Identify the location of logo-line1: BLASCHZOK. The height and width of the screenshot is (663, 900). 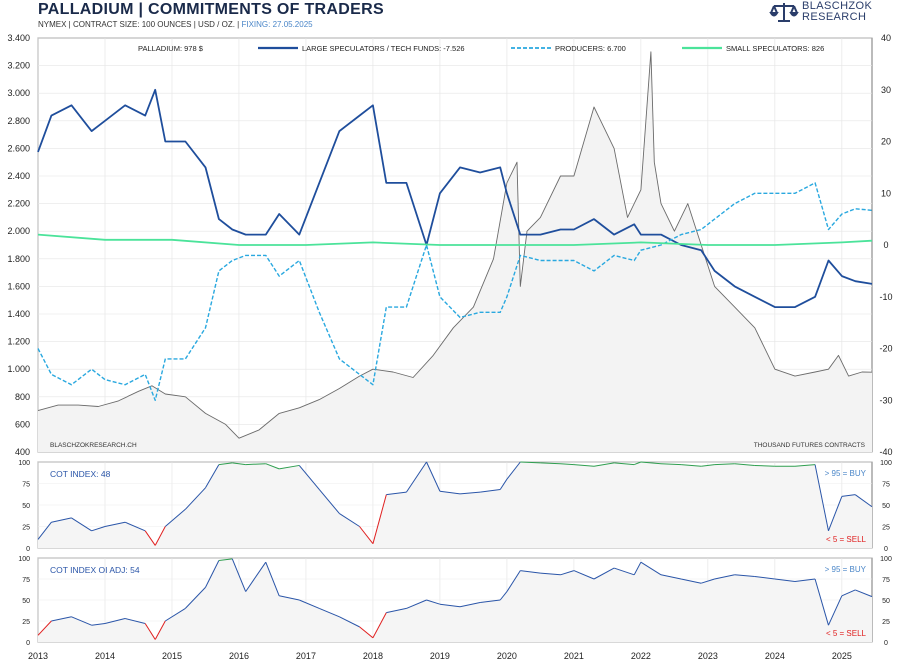
(837, 6).